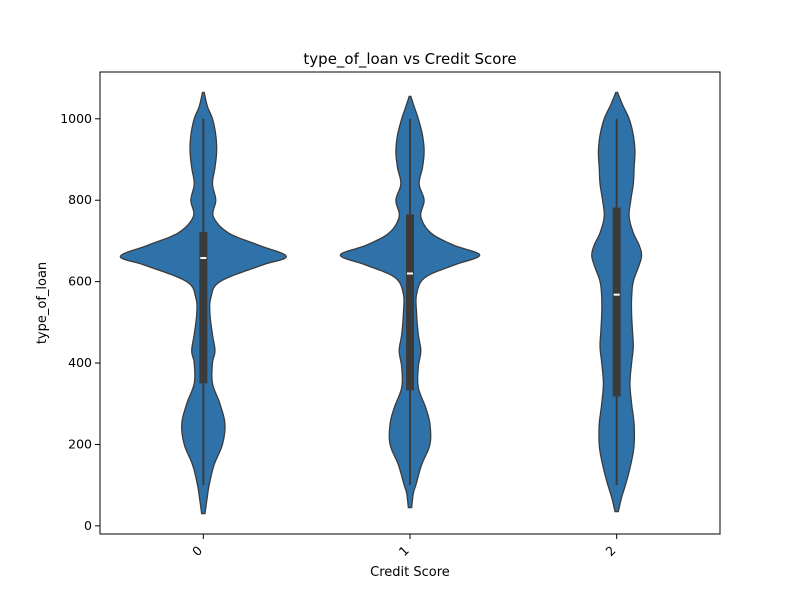 This screenshot has height=605, width=800. I want to click on x-axis-label: Credit Score, so click(410, 572).